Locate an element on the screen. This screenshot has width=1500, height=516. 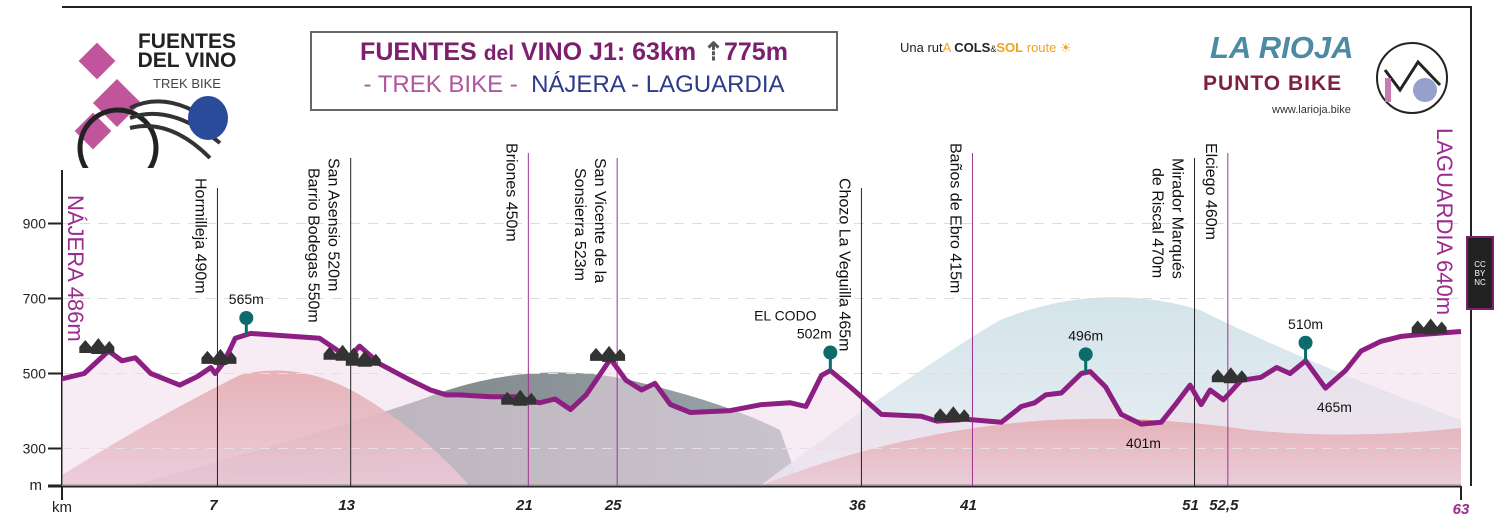
website-link: www.larioja.bike is located at coordinates (1311, 110).